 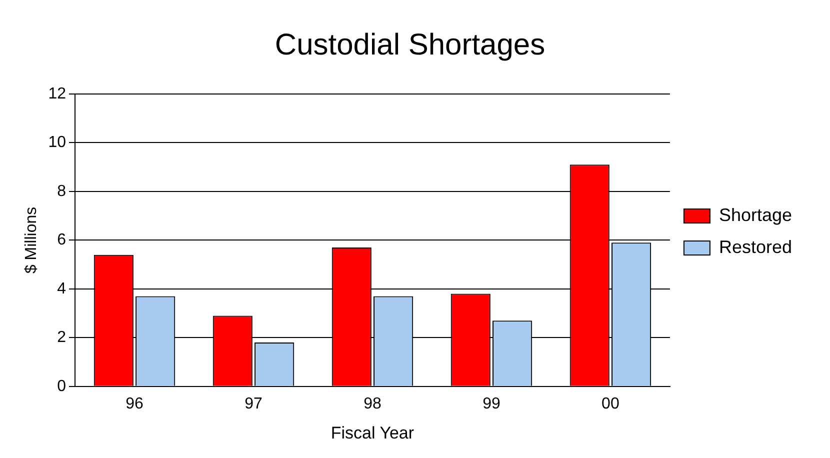 What do you see at coordinates (253, 403) in the screenshot?
I see `x-tick-label: 97` at bounding box center [253, 403].